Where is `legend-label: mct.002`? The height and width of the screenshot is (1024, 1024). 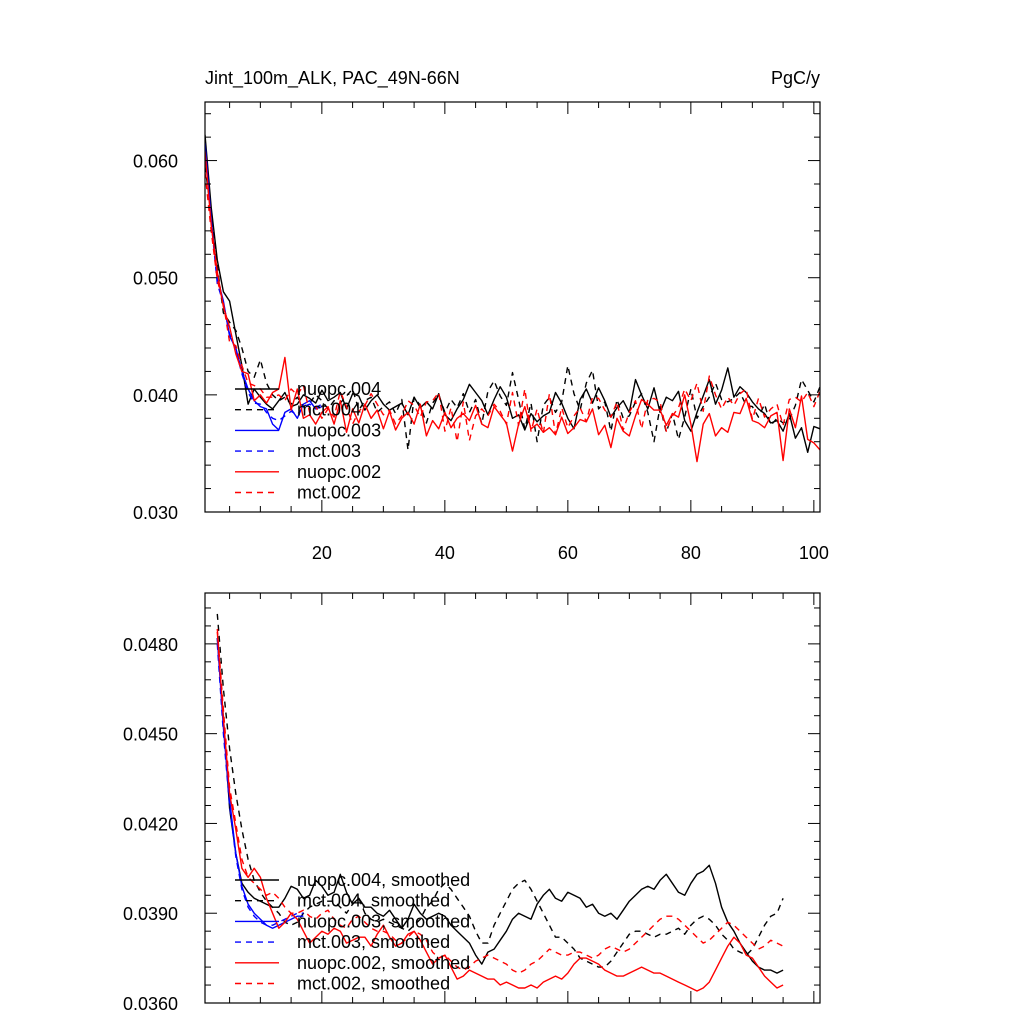 legend-label: mct.002 is located at coordinates (329, 493).